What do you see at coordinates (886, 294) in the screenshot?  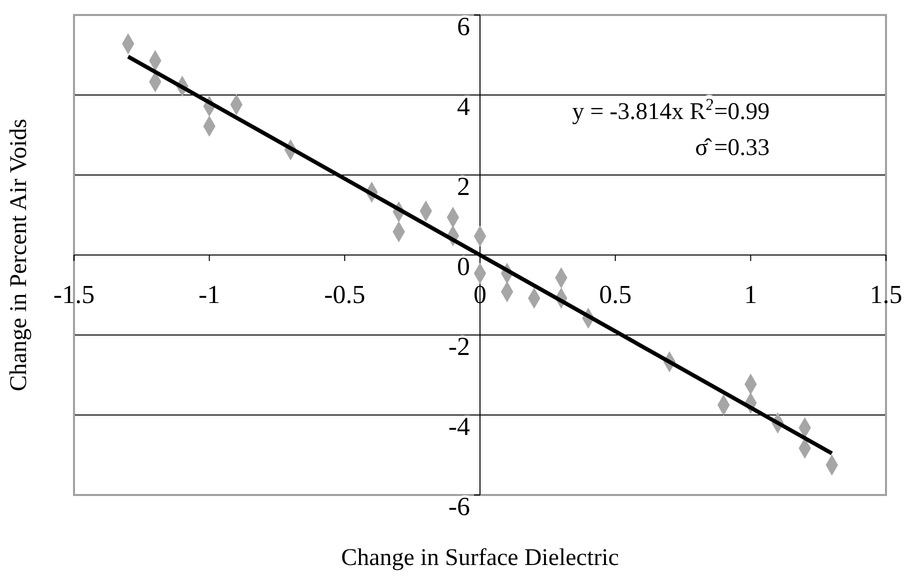 I see `x-tick-label: 1.5` at bounding box center [886, 294].